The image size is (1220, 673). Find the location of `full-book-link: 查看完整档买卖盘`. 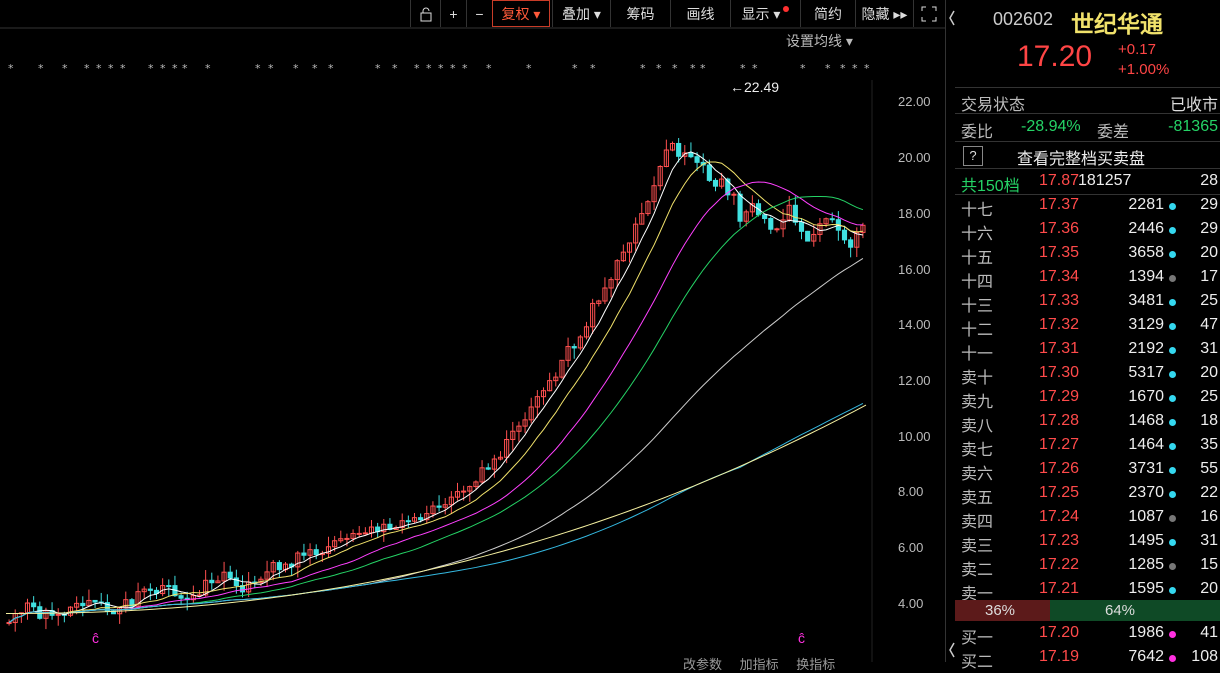

full-book-link: 查看完整档买卖盘 is located at coordinates (1081, 159).